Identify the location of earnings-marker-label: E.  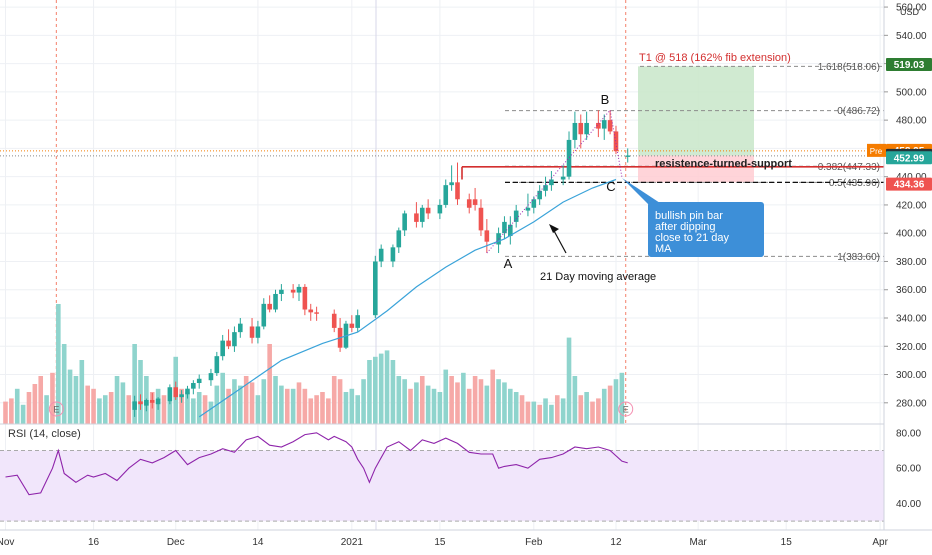
(56, 410).